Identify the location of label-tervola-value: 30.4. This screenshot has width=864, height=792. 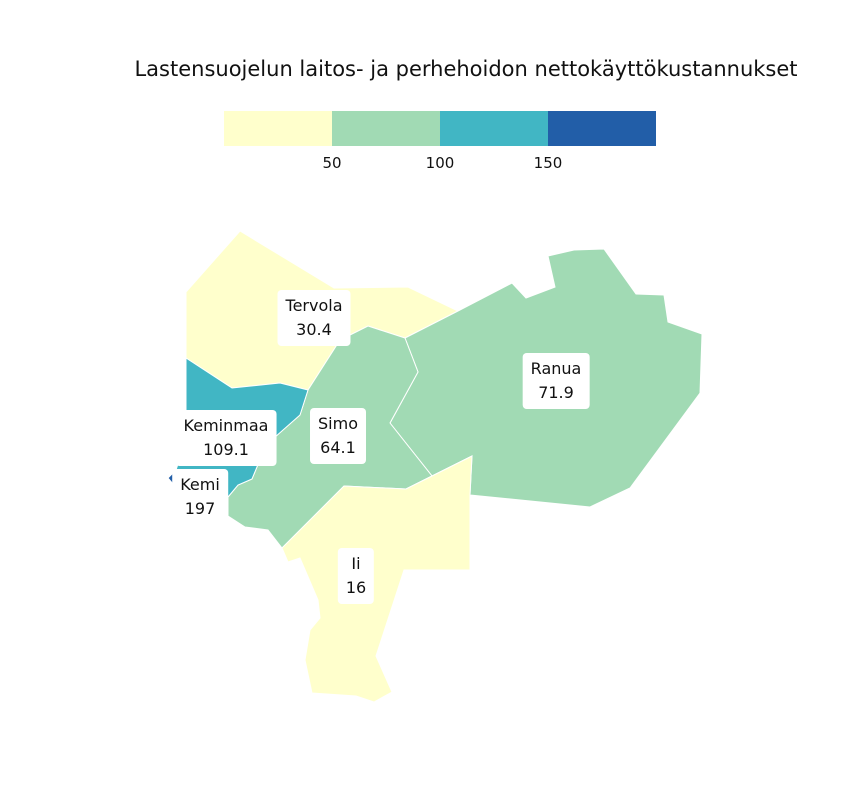
(314, 329).